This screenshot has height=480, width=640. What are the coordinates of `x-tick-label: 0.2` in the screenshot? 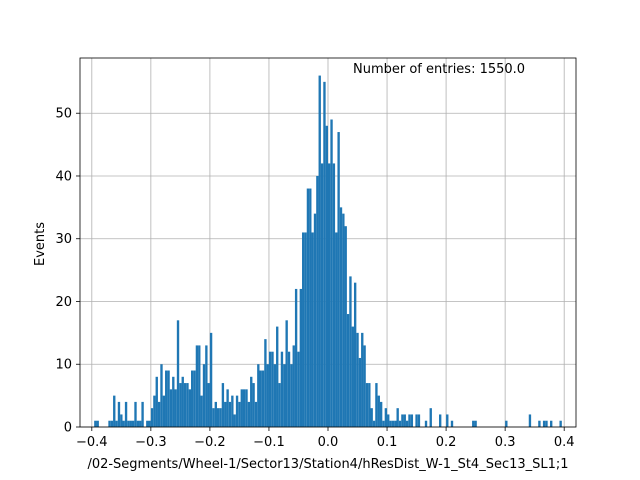 It's located at (446, 442).